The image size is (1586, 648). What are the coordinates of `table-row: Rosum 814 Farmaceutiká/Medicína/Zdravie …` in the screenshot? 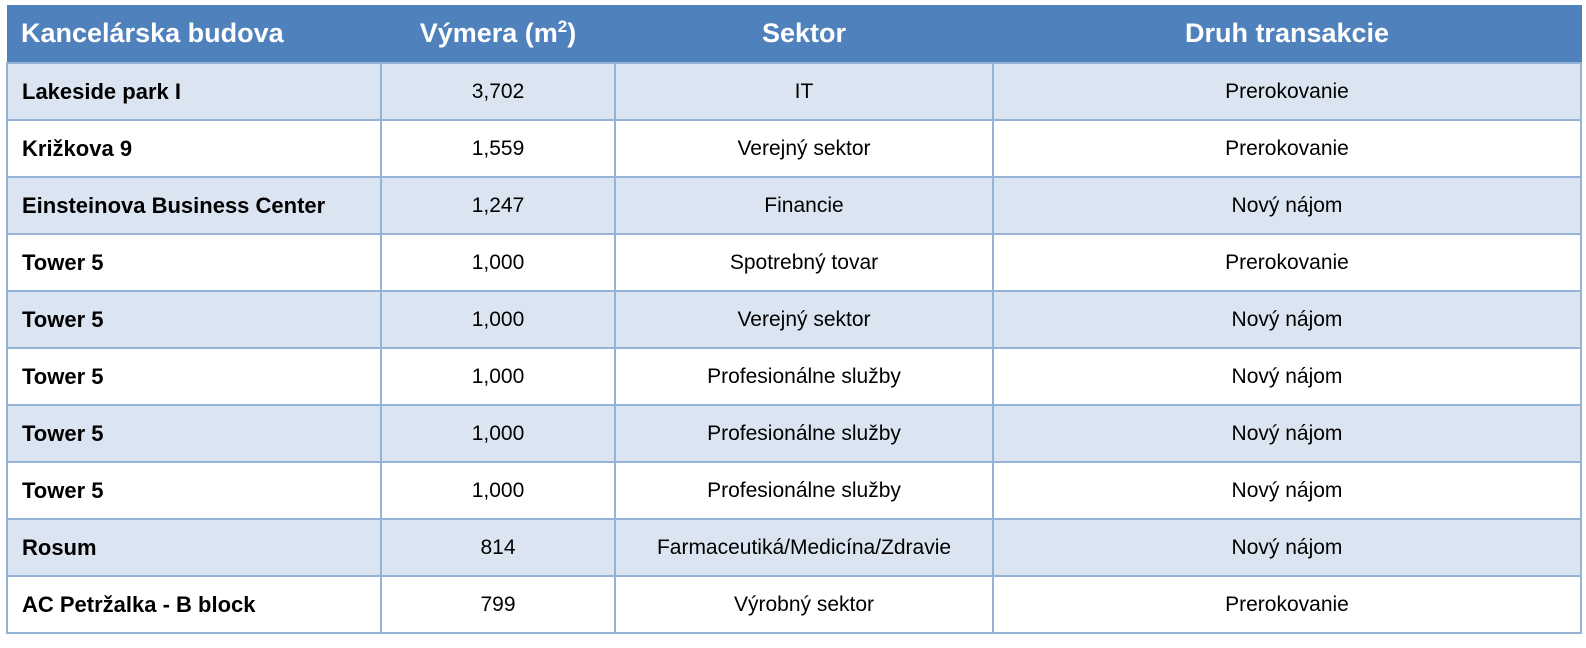 It's located at (794, 547).